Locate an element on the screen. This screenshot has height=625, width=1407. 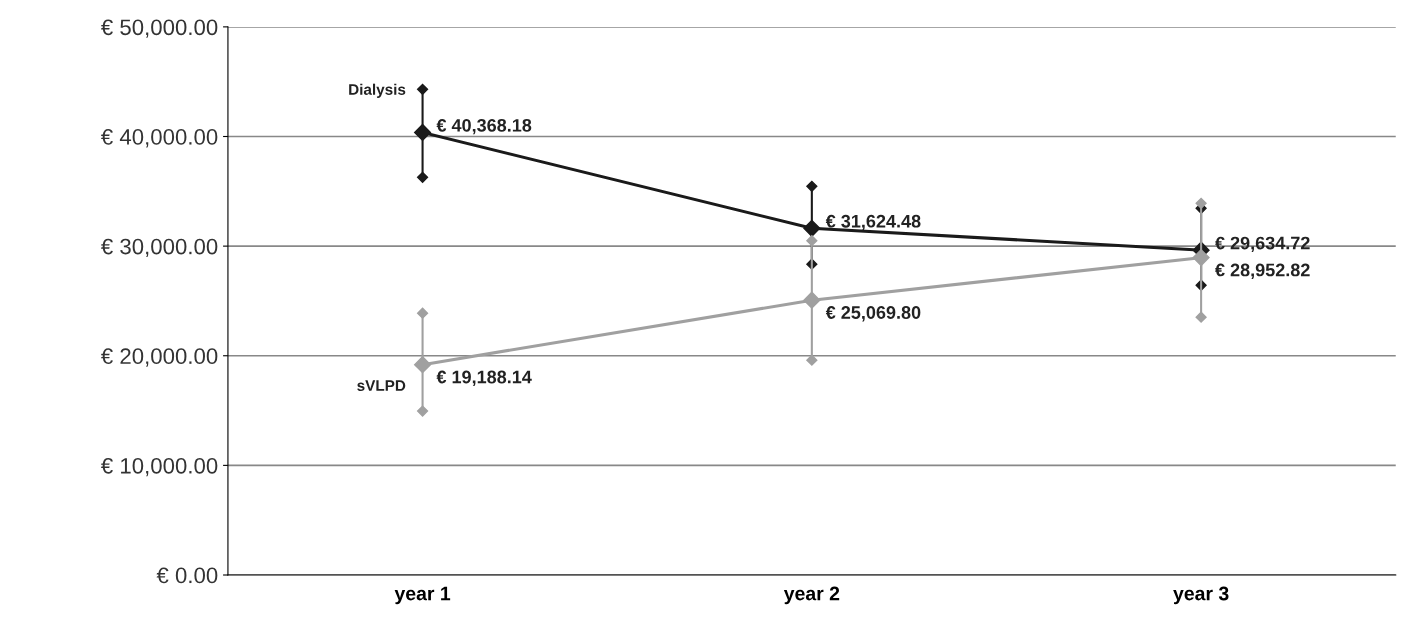
data-label: € 28,952.82 is located at coordinates (1262, 271).